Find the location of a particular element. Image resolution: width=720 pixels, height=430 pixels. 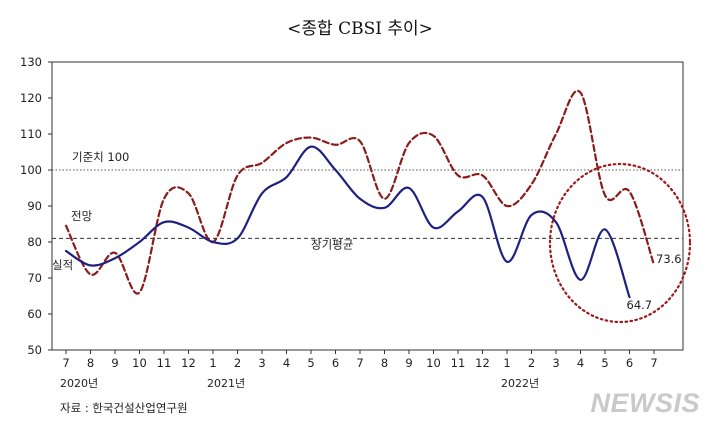

y-tick-label: 130 is located at coordinates (31, 62).